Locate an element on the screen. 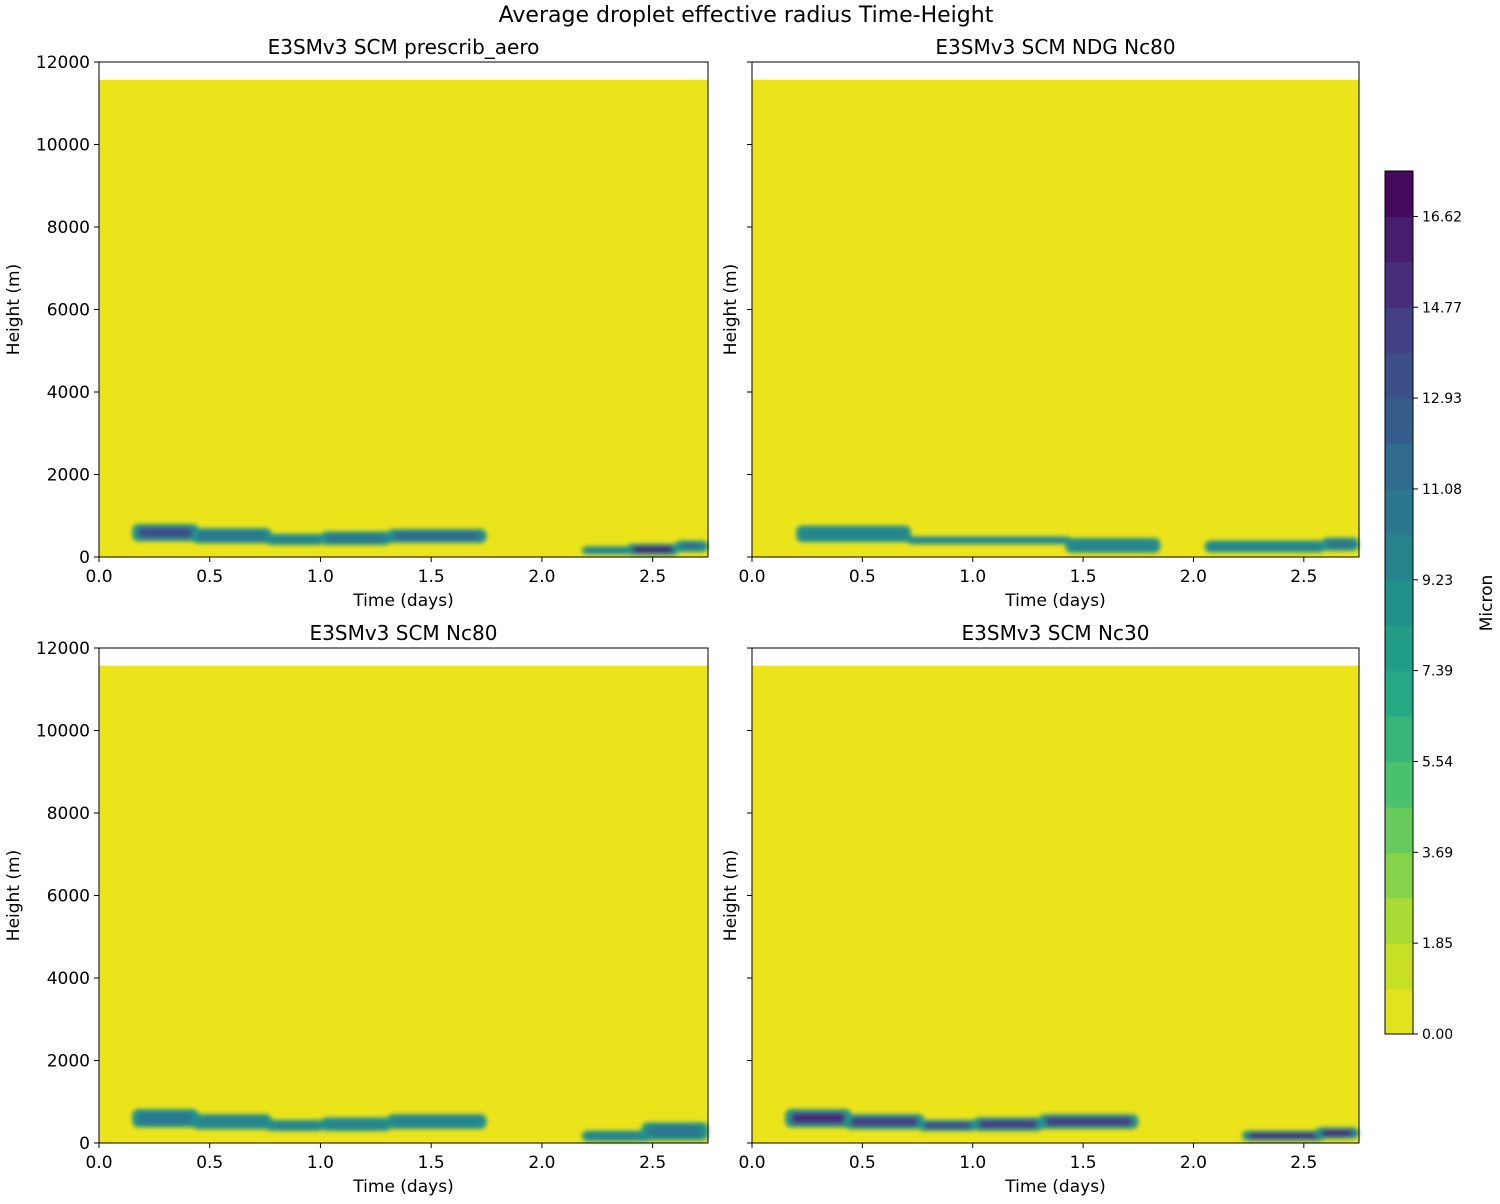  y-tick-label: 0 is located at coordinates (84, 558).